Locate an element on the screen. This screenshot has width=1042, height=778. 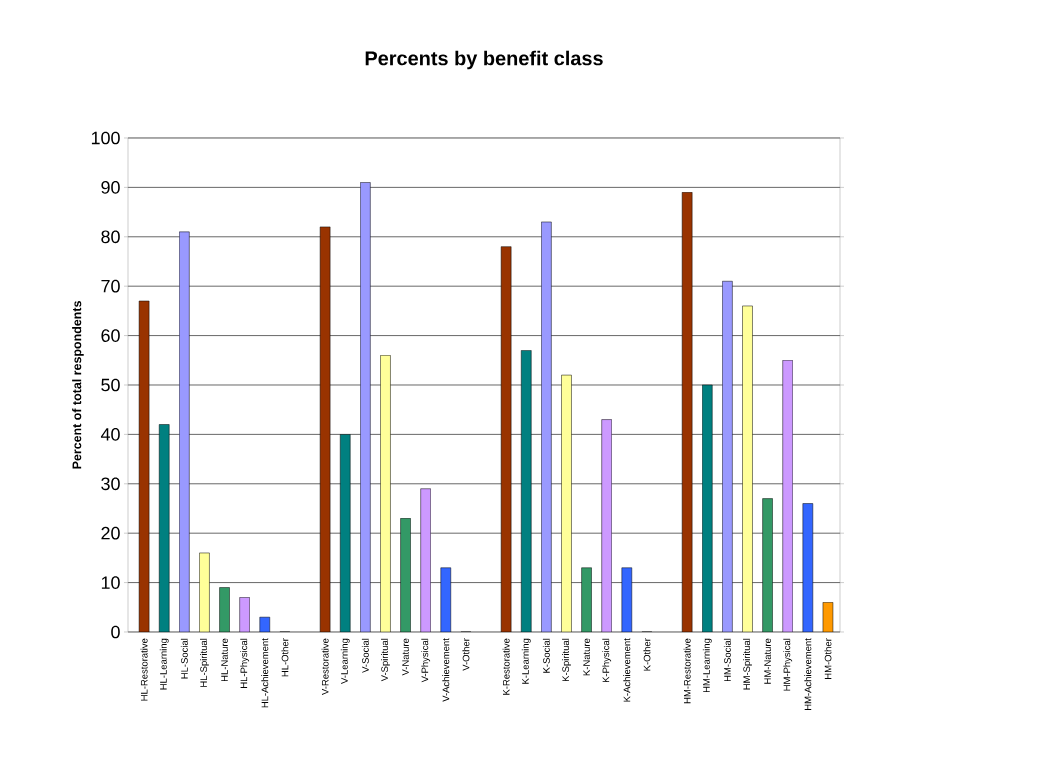
x-tick-label: HM-Other is located at coordinates (828, 658).